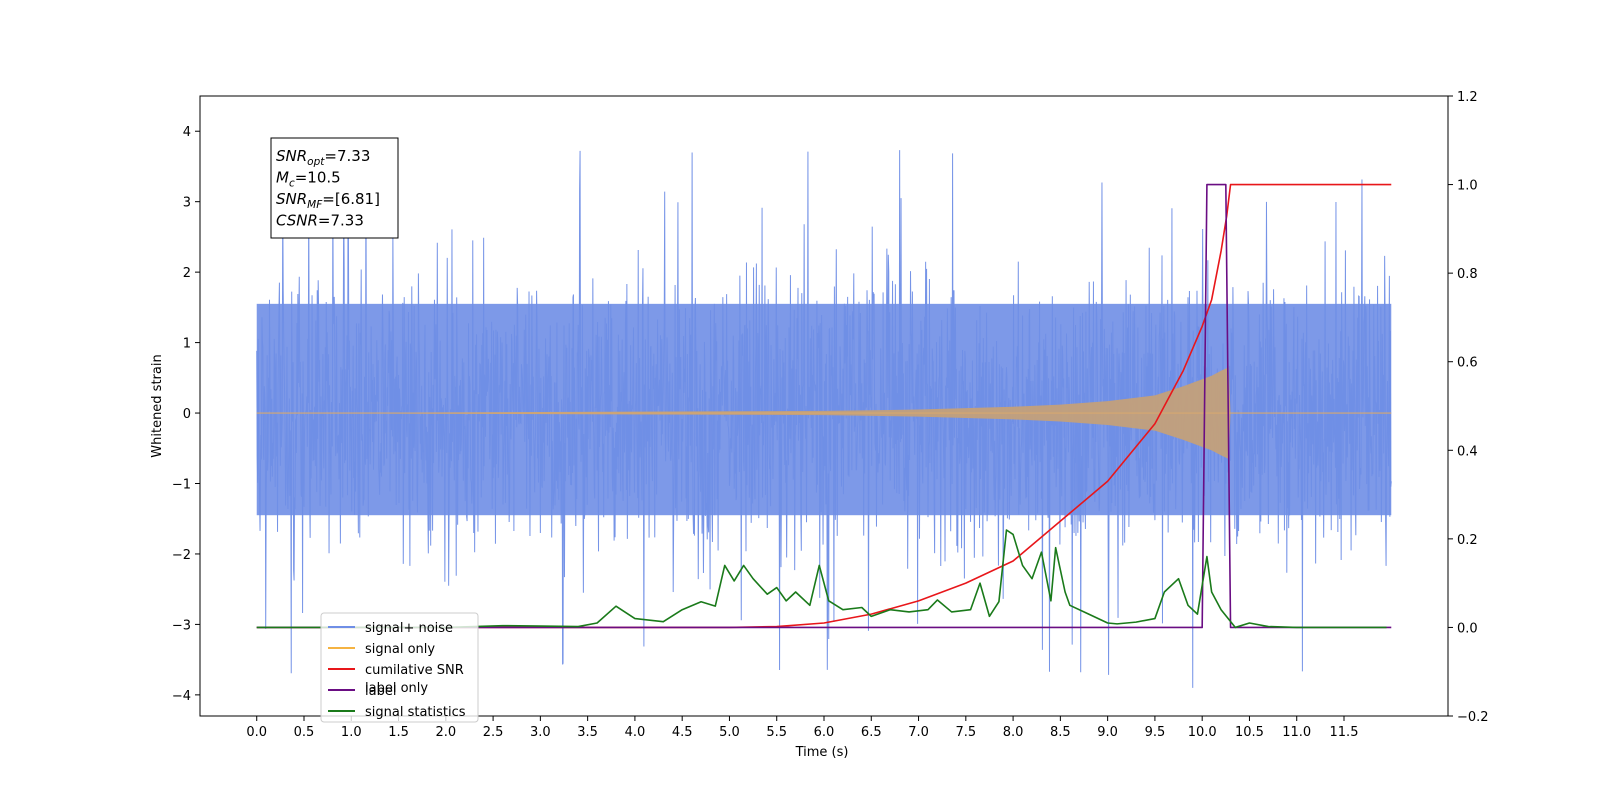 The image size is (1600, 800). I want to click on x-tick-label: 7.5, so click(965, 732).